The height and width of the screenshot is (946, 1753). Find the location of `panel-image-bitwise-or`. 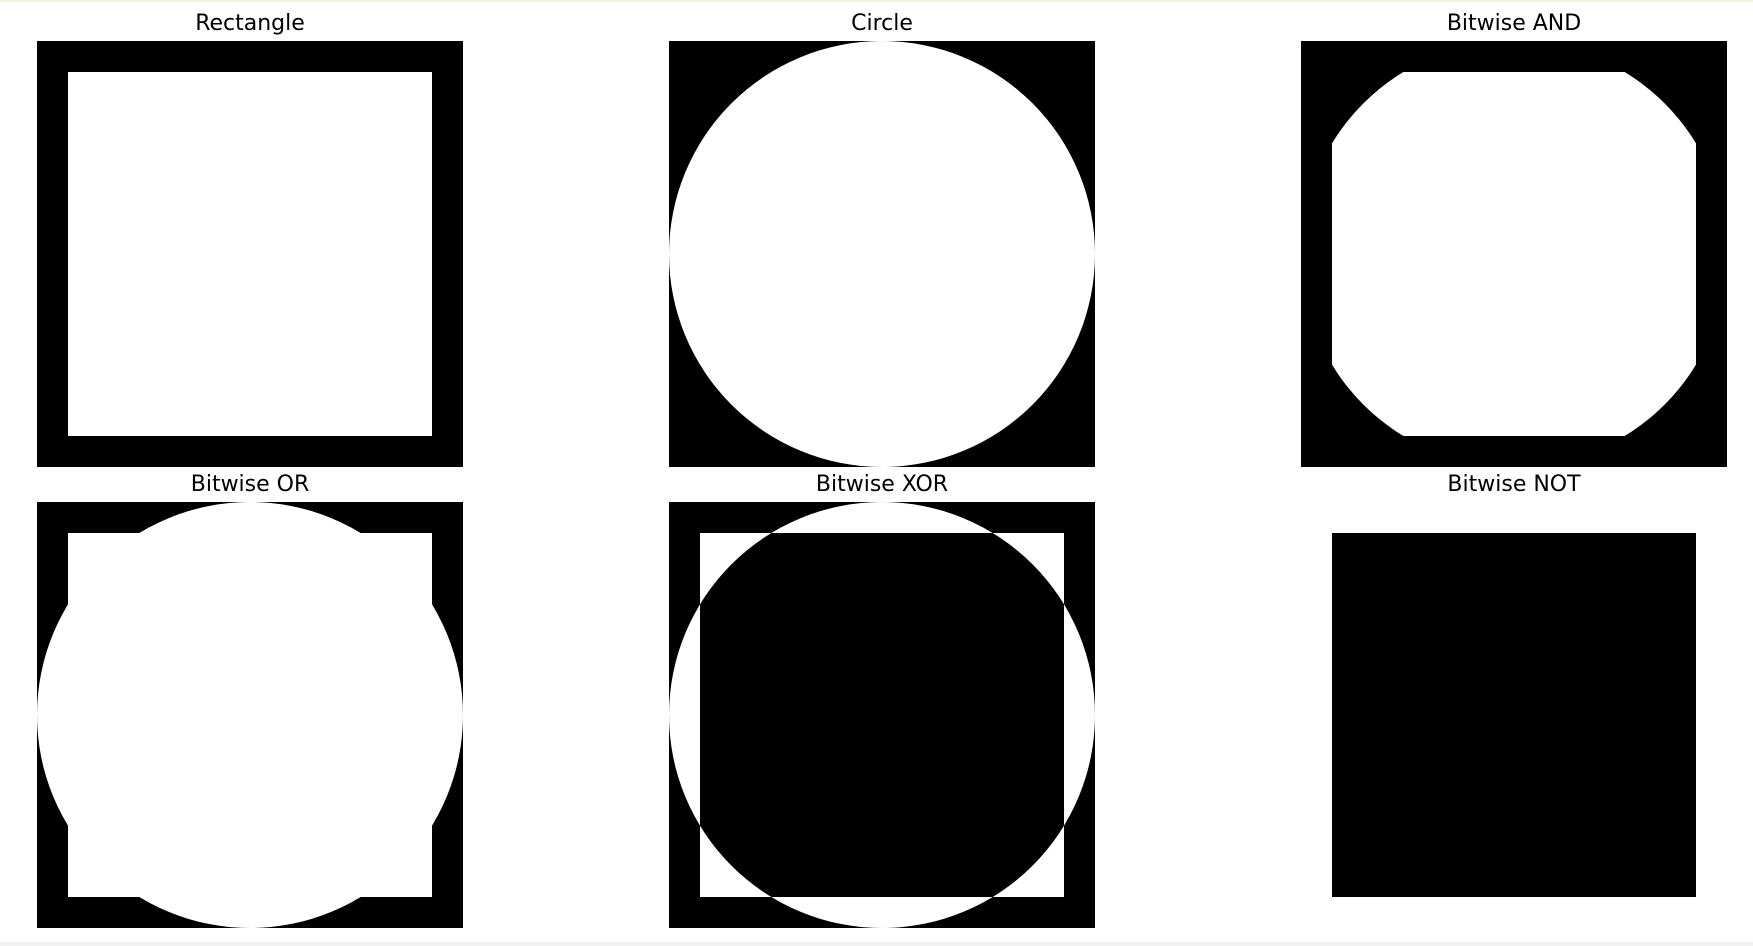

panel-image-bitwise-or is located at coordinates (250, 715).